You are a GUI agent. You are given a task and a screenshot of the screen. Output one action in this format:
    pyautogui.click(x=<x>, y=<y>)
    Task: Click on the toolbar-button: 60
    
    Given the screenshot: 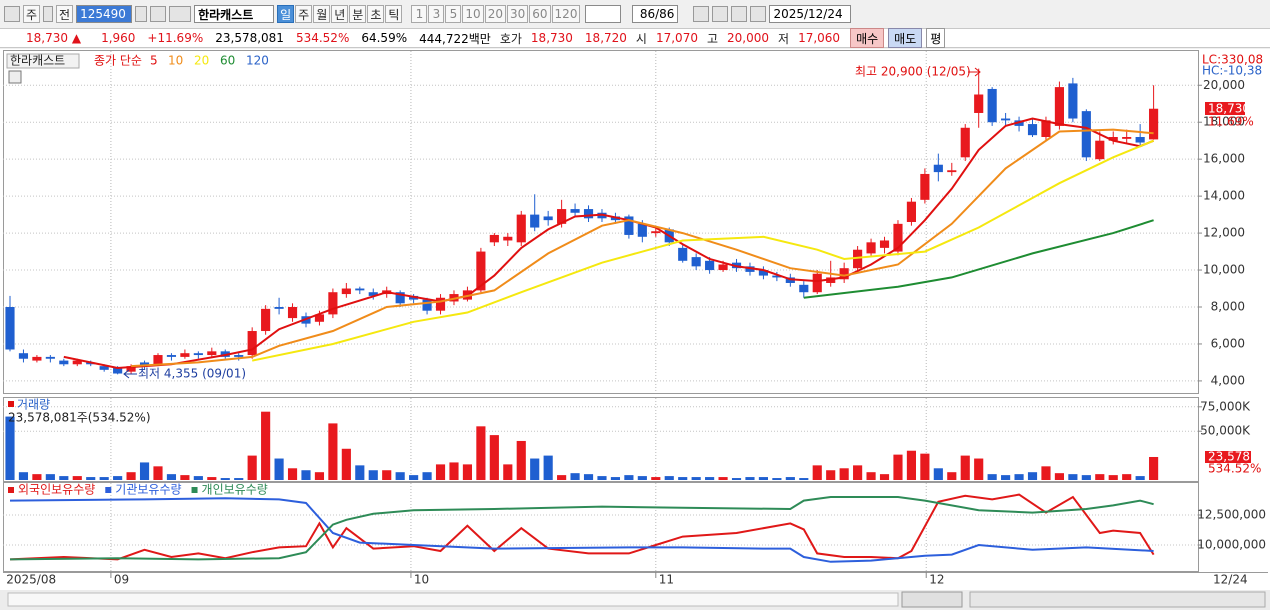 What is the action you would take?
    pyautogui.click(x=540, y=14)
    